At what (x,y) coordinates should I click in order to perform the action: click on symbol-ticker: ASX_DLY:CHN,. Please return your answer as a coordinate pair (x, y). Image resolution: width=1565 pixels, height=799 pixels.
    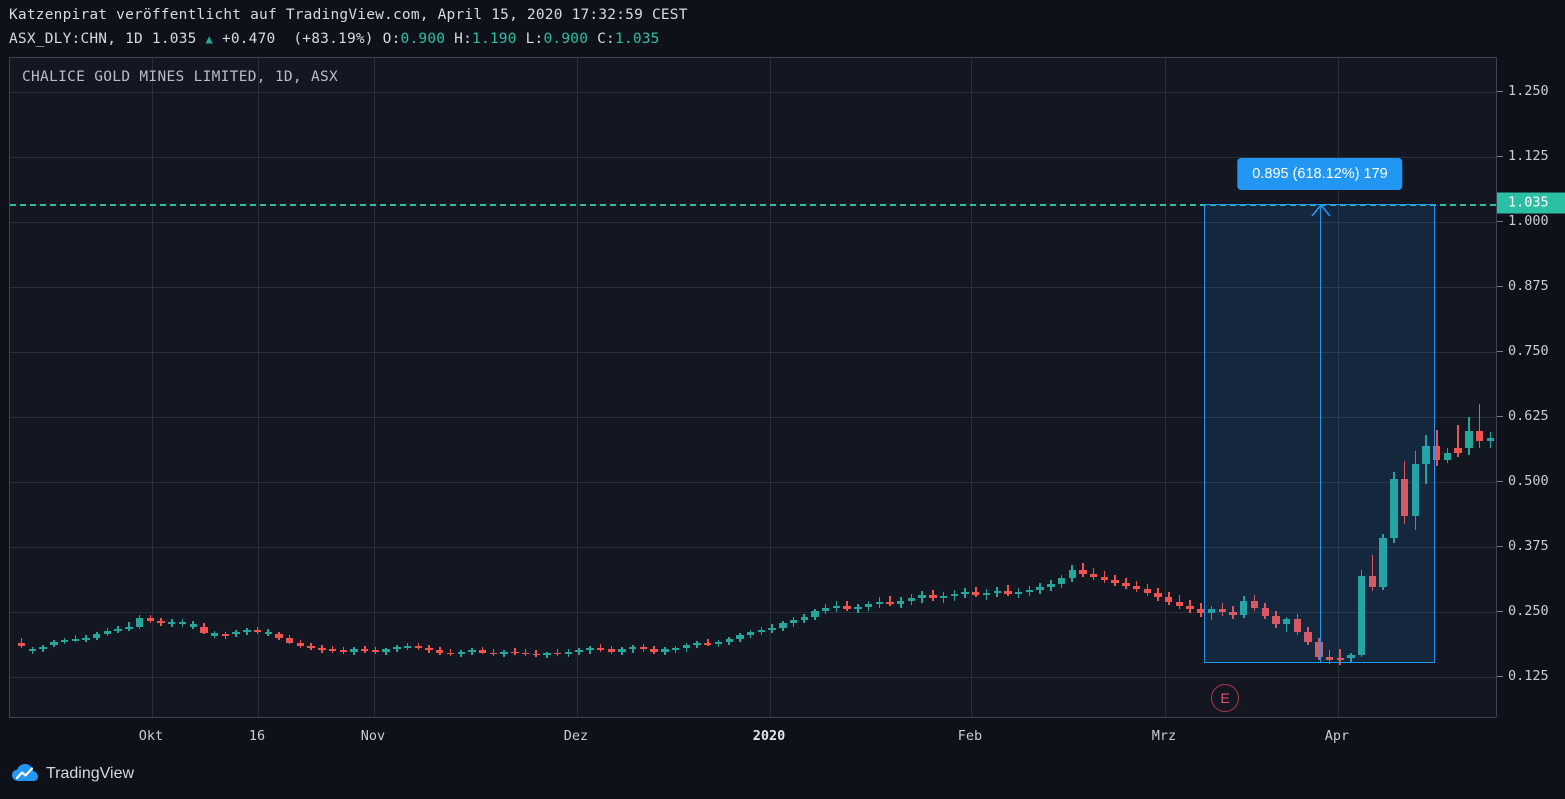
    Looking at the image, I should click on (63, 39).